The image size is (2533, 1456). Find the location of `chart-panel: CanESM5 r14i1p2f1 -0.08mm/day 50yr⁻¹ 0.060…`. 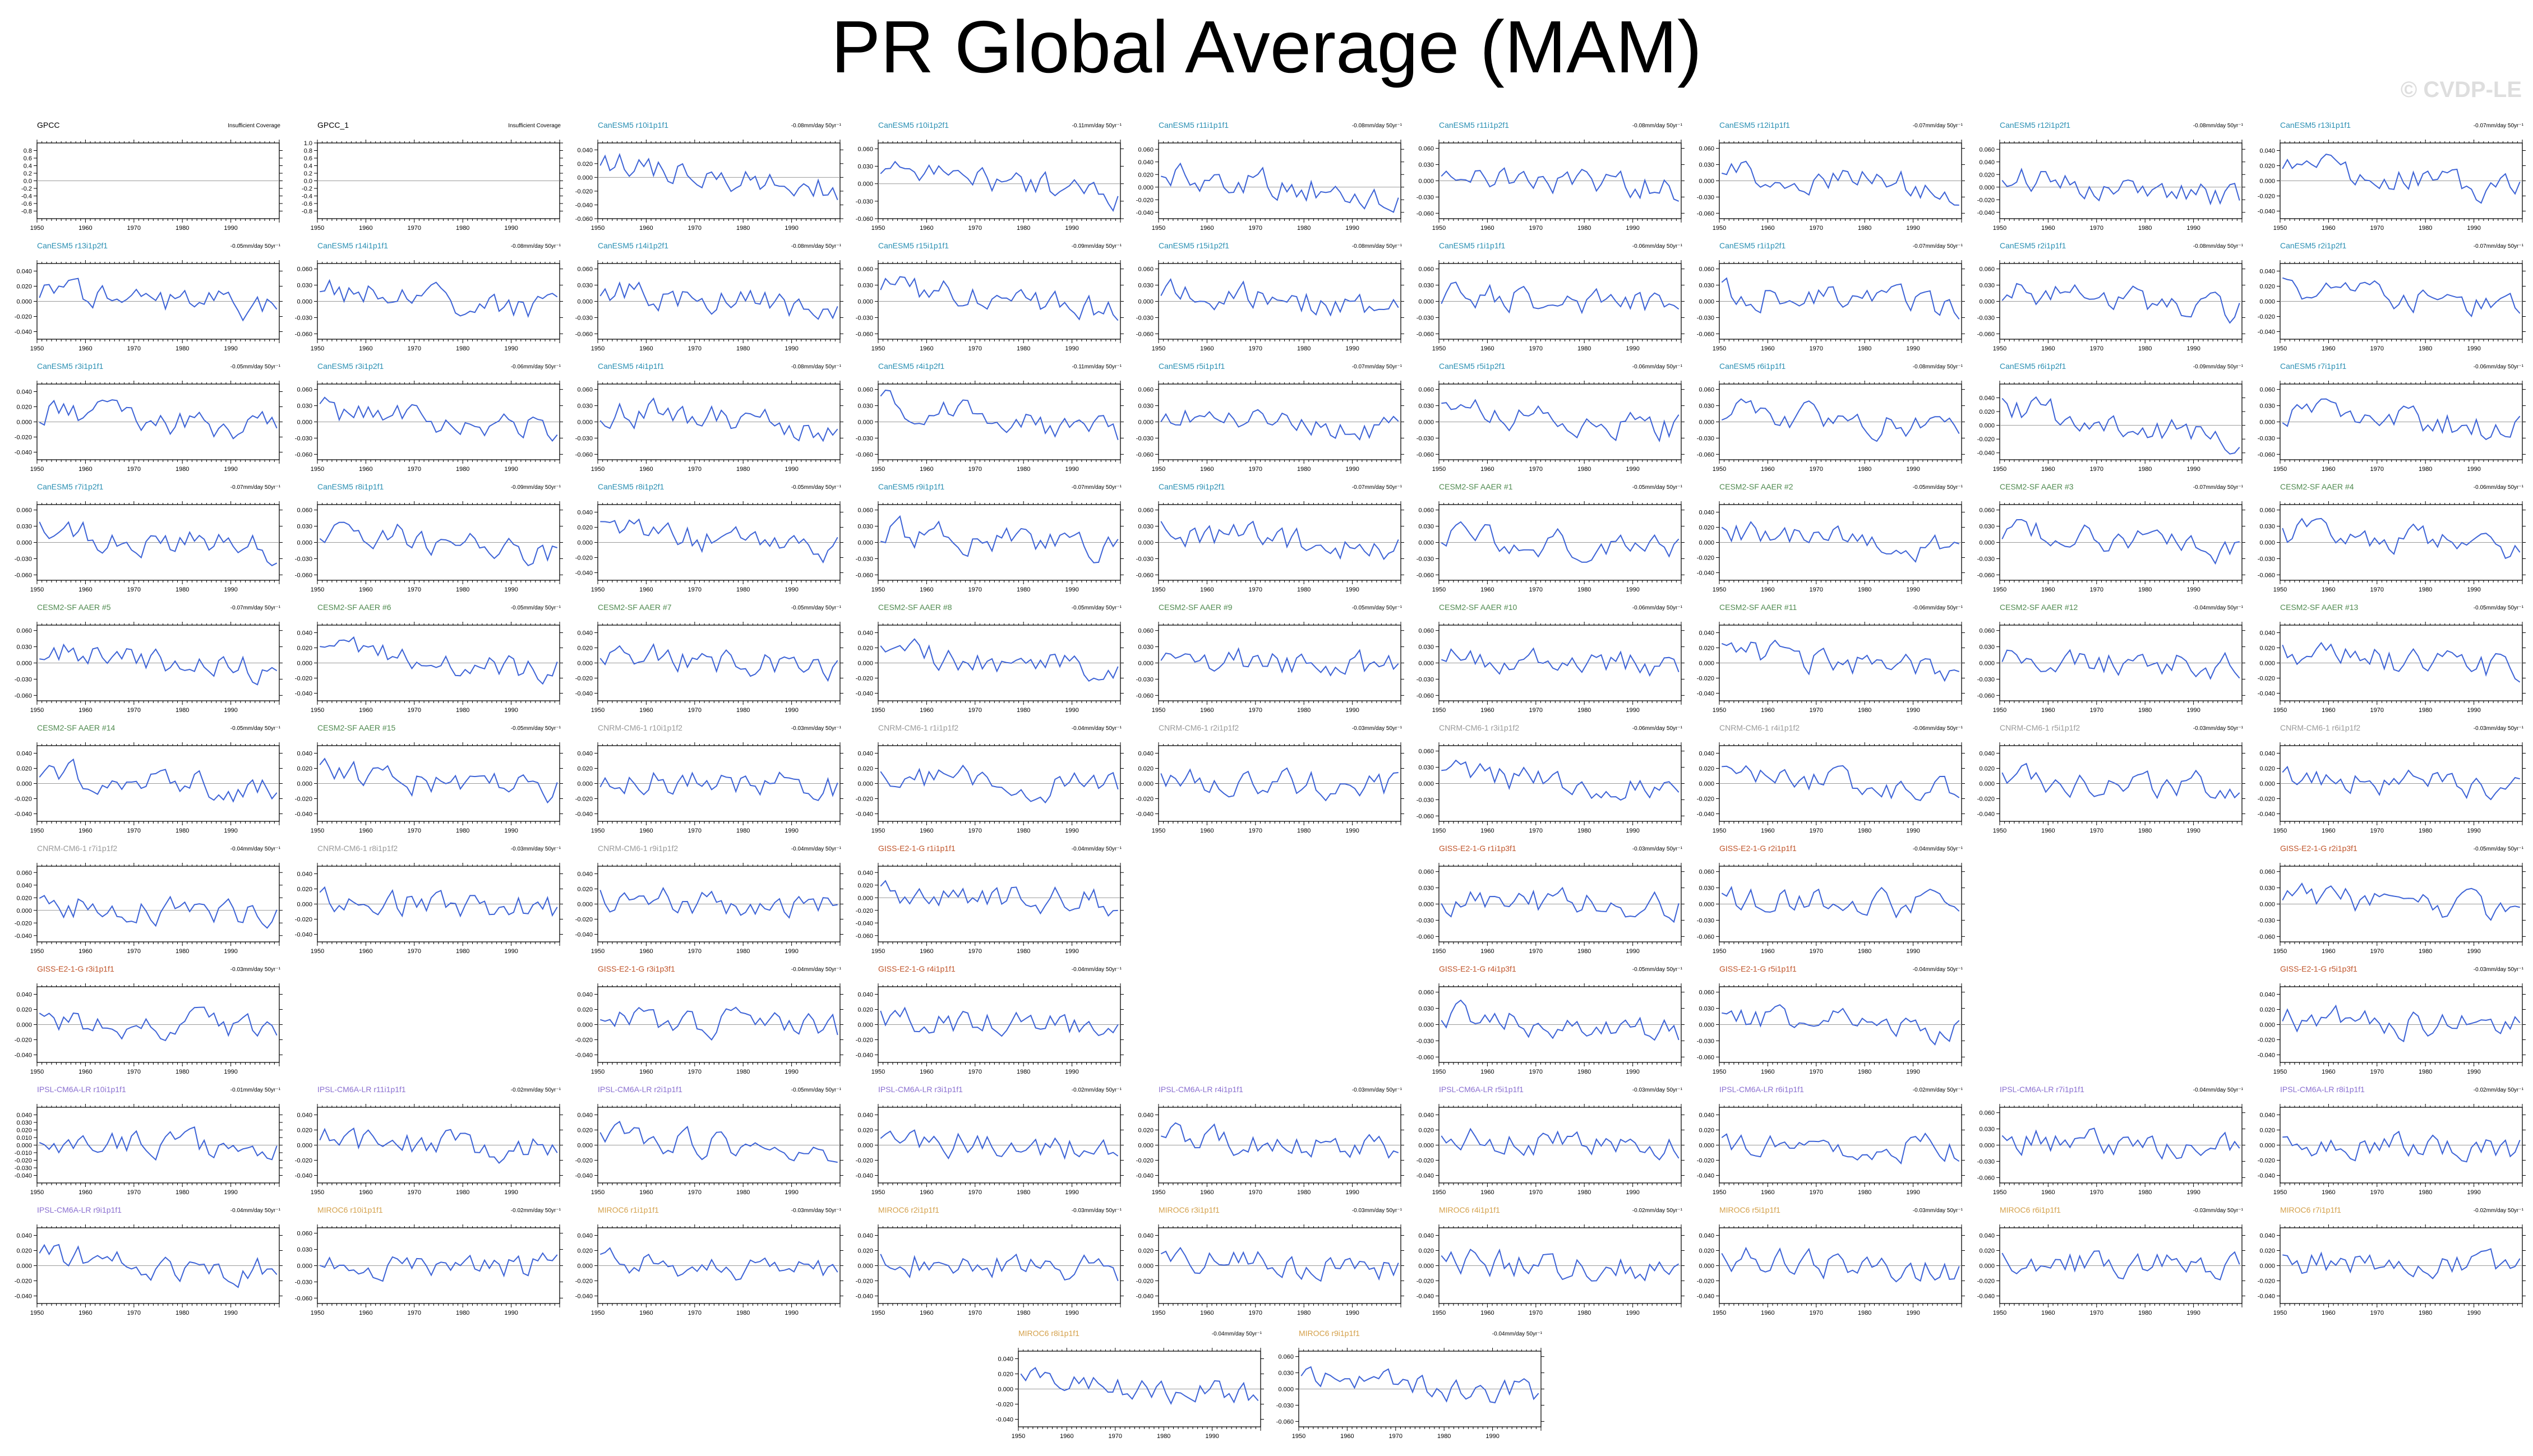

chart-panel: CanESM5 r14i1p2f1 -0.08mm/day 50yr⁻¹ 0.060… is located at coordinates (702, 300).